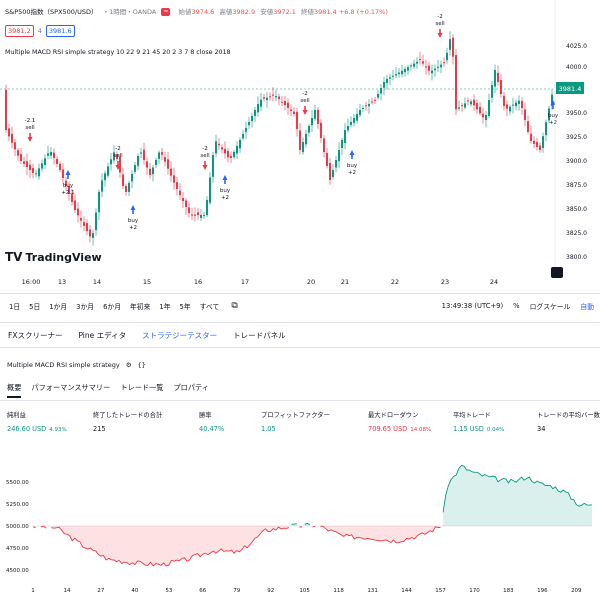 Image resolution: width=600 pixels, height=600 pixels. Describe the element at coordinates (112, 306) in the screenshot. I see `range-6m: 6か月` at that location.